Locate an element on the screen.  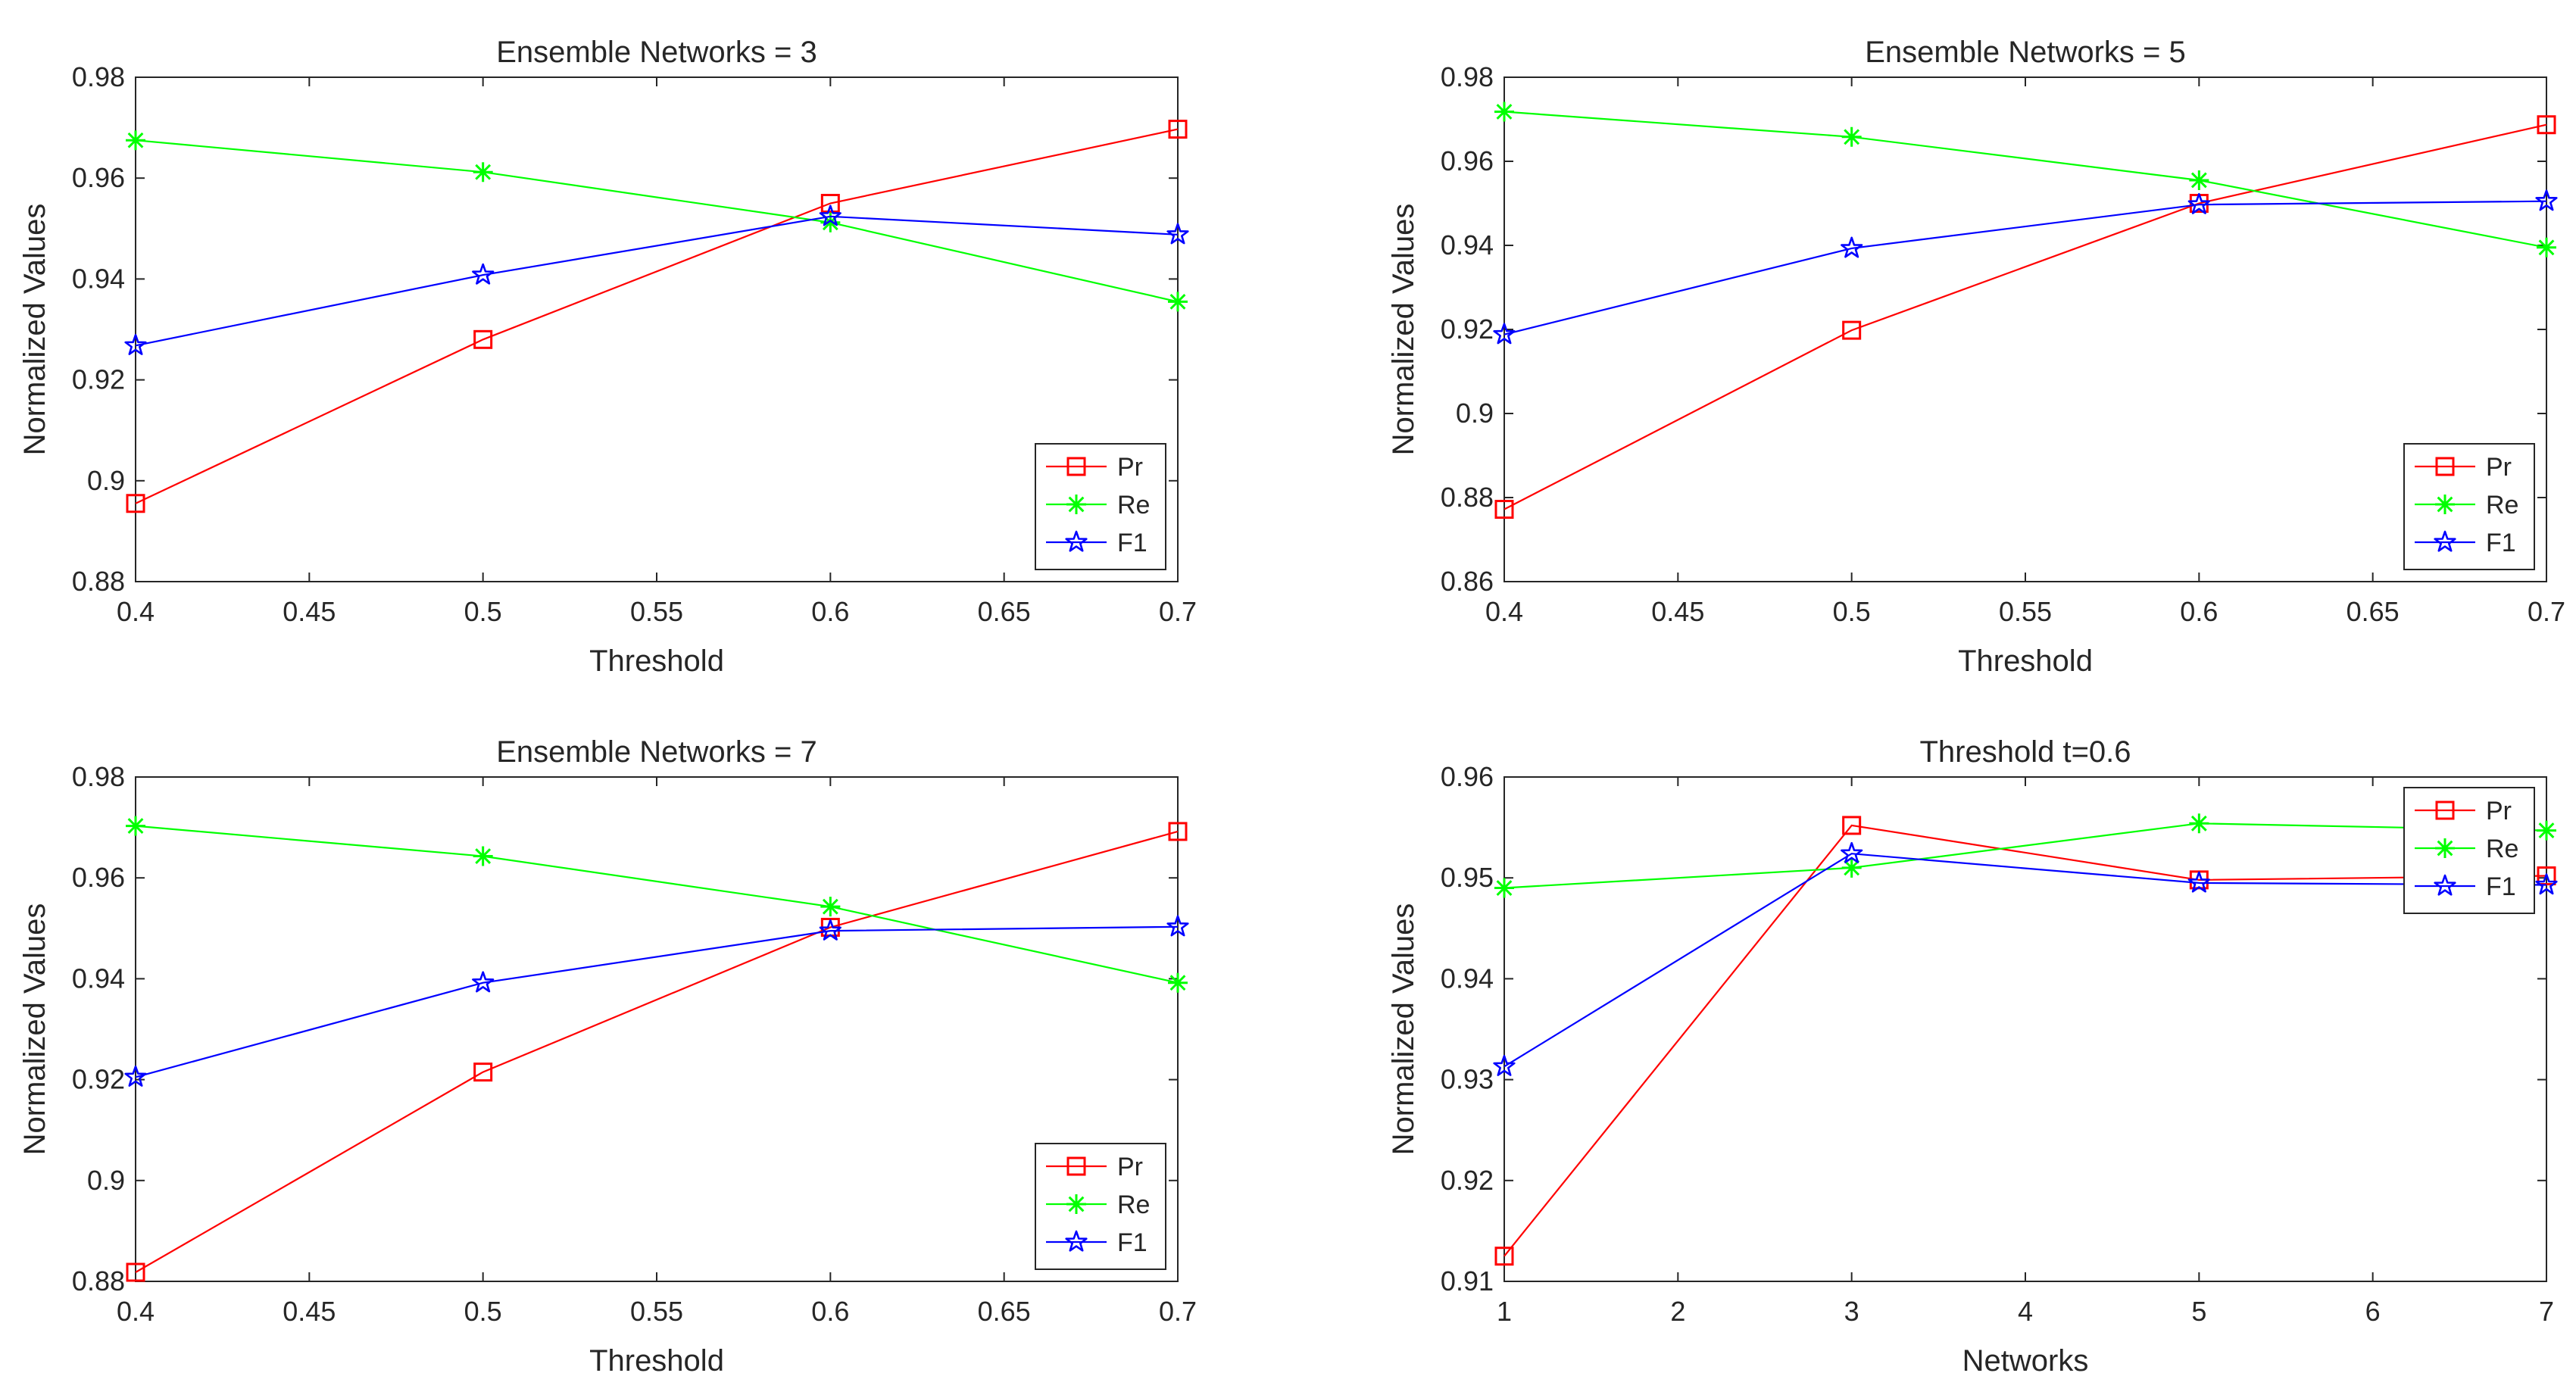
y-tick-label: 0.88 is located at coordinates (99, 581).